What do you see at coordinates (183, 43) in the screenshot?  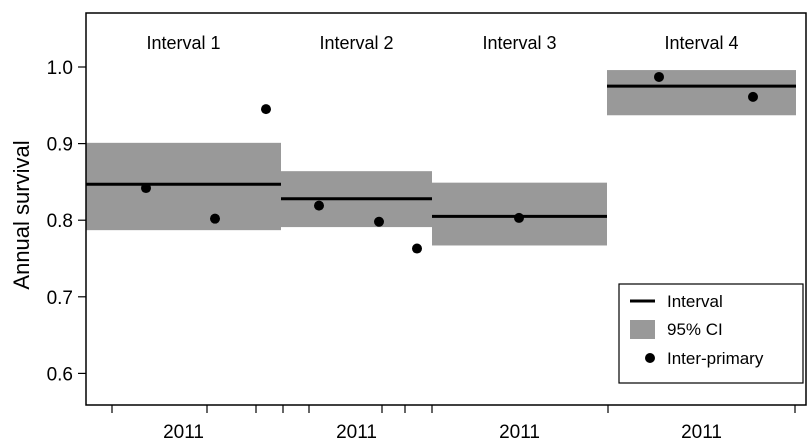 I see `interval-label-1: Interval 1` at bounding box center [183, 43].